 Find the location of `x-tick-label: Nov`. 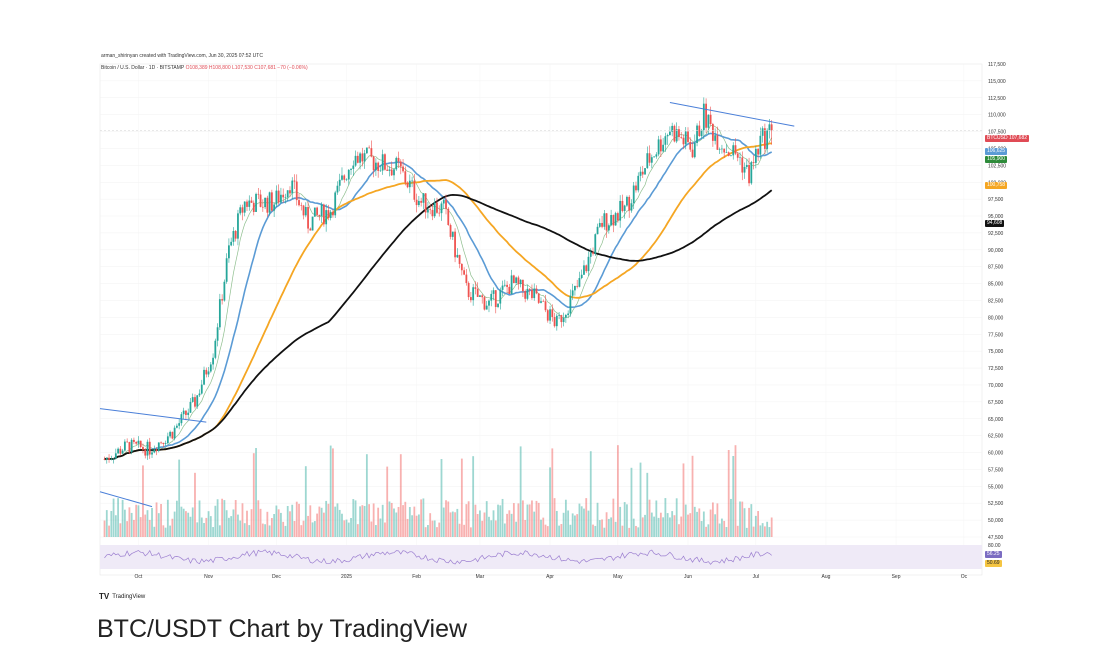

x-tick-label: Nov is located at coordinates (208, 577).